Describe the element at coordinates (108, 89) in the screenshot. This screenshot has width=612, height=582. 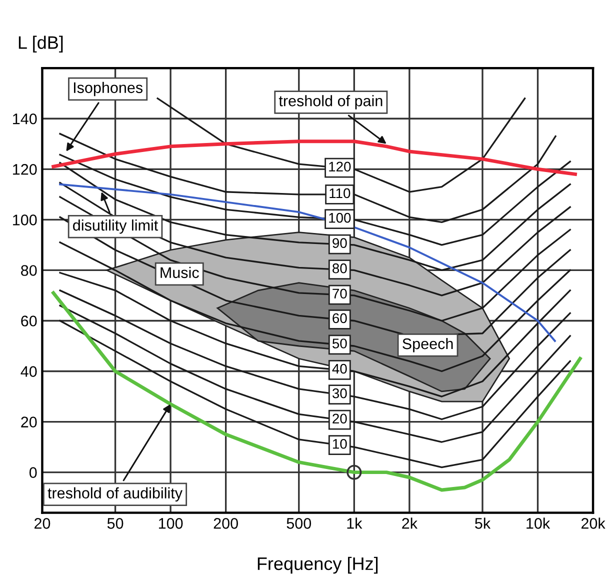
I see `annotation: Isophones` at that location.